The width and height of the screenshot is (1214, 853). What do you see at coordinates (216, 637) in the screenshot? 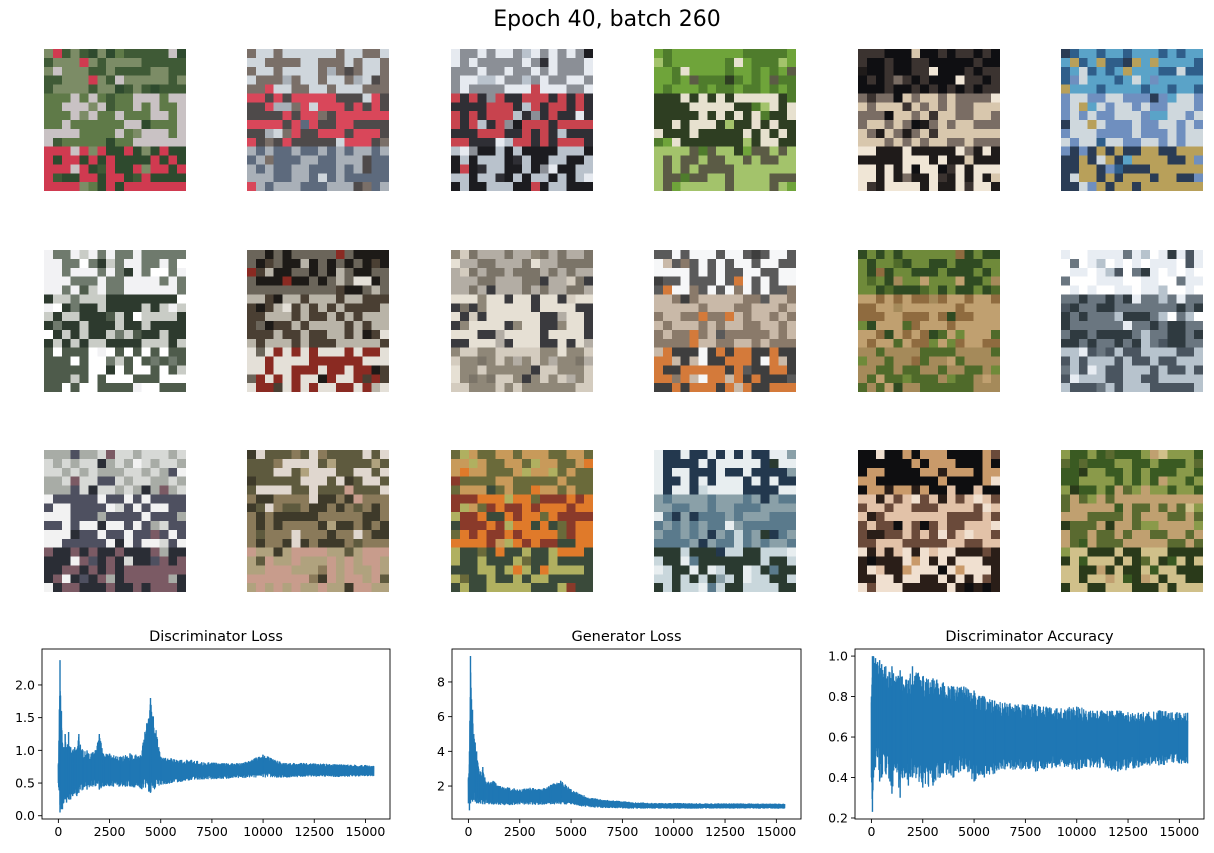
I see `discriminator-loss-title: Discriminator Loss` at bounding box center [216, 637].